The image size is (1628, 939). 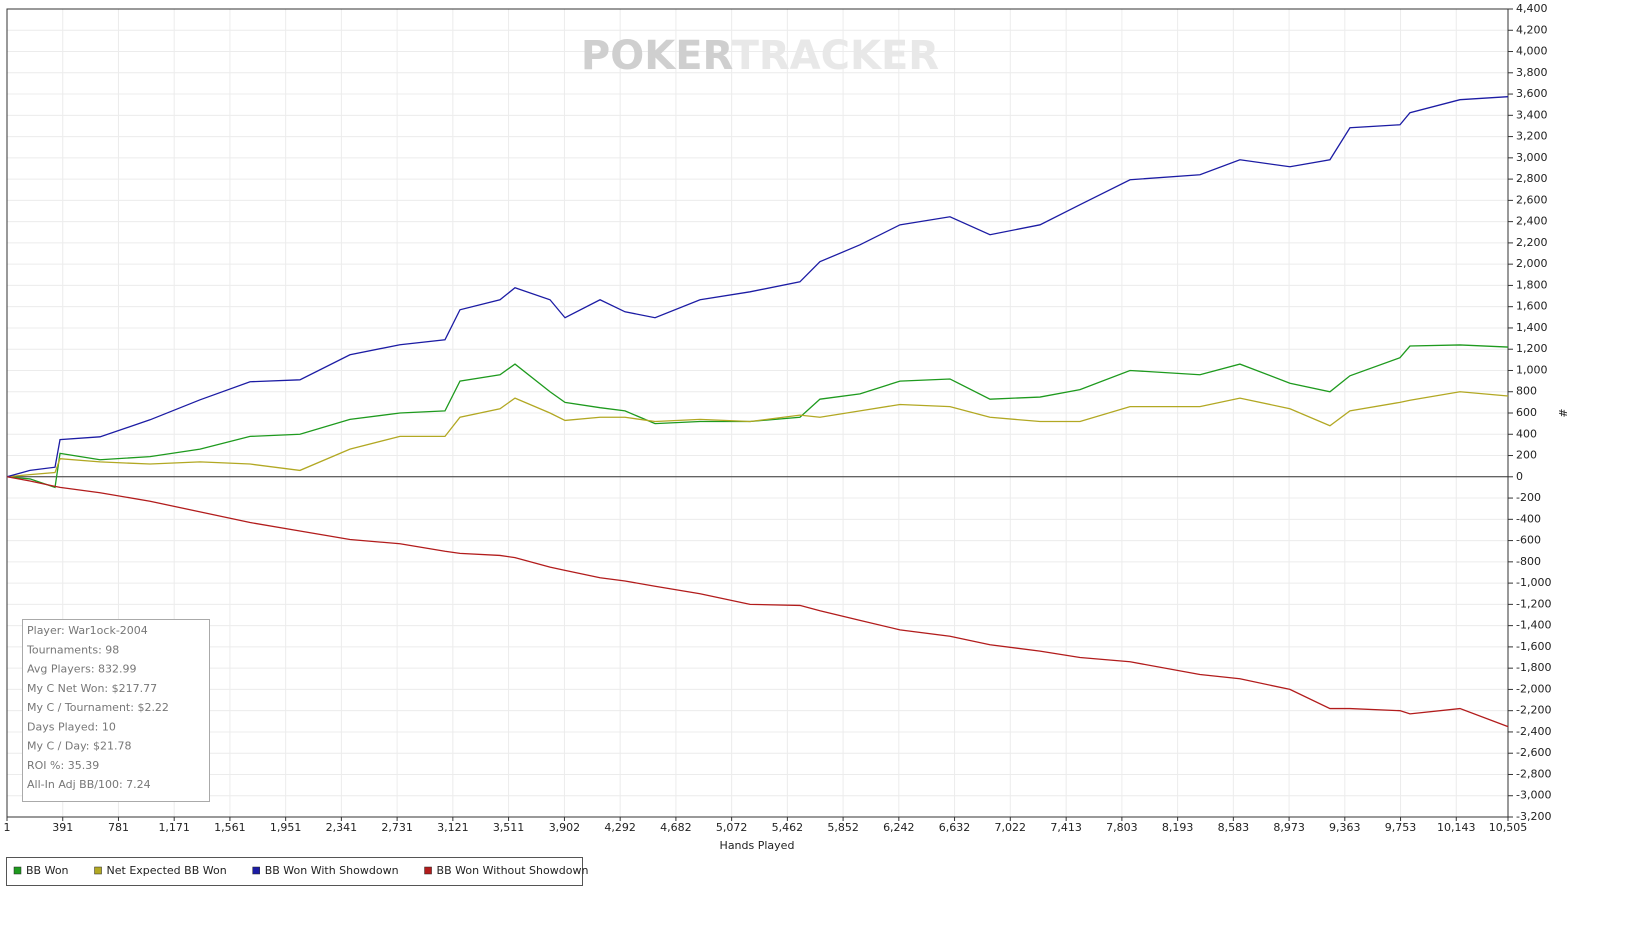 What do you see at coordinates (1532, 114) in the screenshot?
I see `y-tick-label: 3,400` at bounding box center [1532, 114].